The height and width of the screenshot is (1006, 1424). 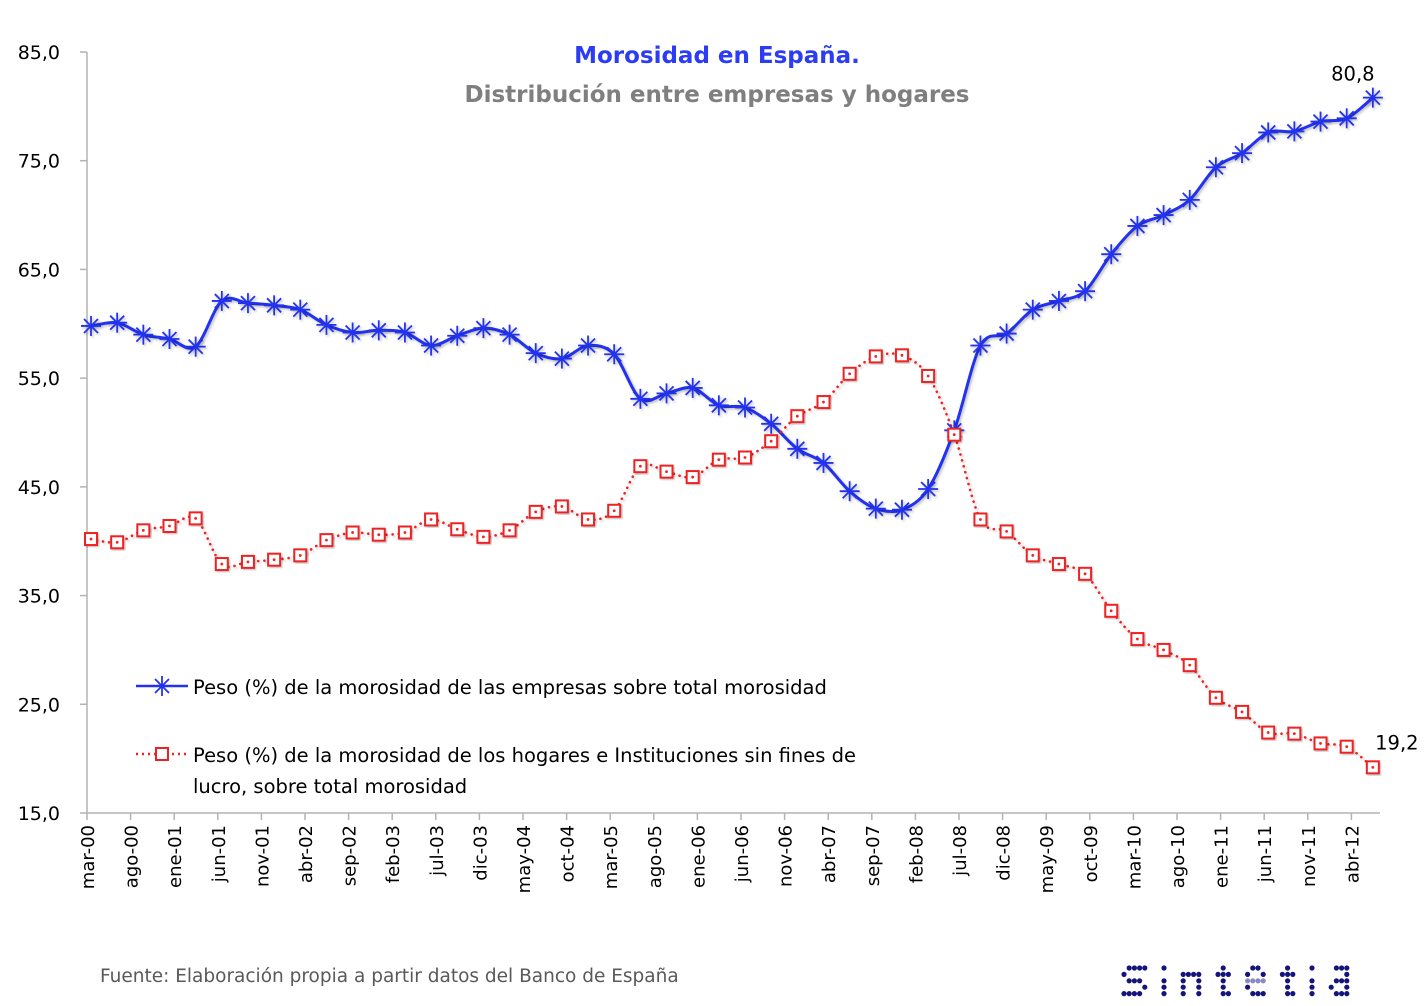 I want to click on x-tick-label: feb-03, so click(x=393, y=854).